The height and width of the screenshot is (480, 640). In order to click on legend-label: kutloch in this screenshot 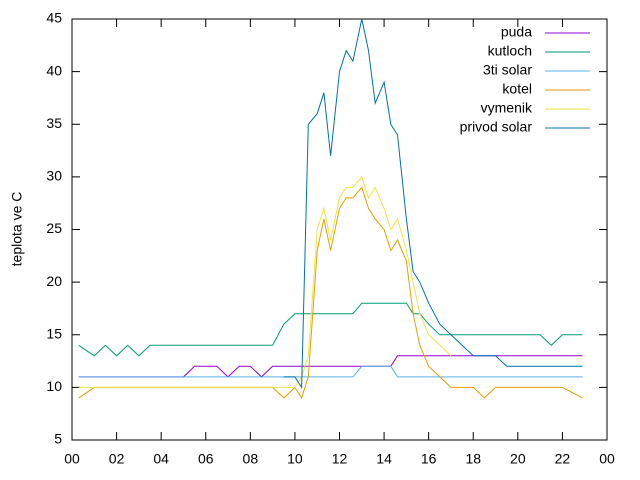, I will do `click(510, 51)`.